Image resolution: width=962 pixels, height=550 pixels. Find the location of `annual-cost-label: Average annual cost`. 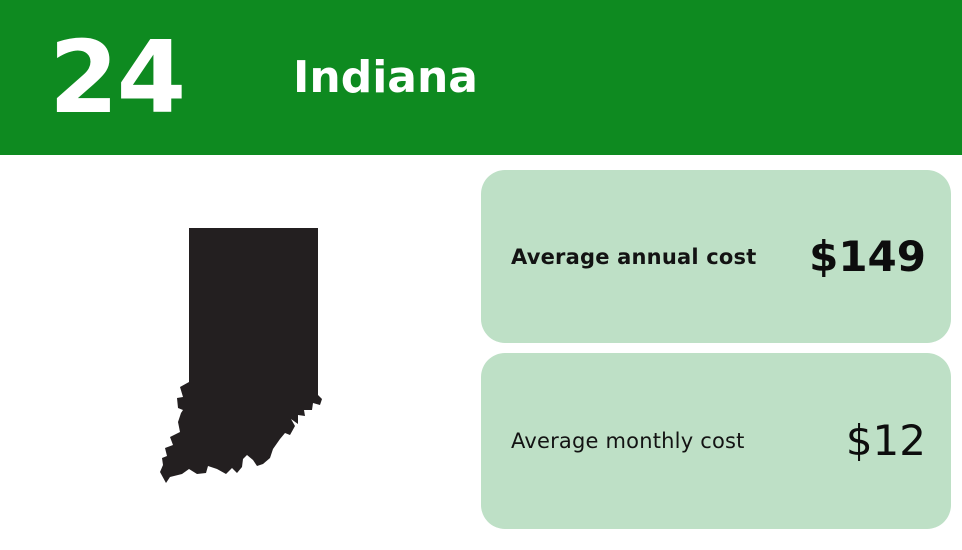

annual-cost-label: Average annual cost is located at coordinates (634, 256).